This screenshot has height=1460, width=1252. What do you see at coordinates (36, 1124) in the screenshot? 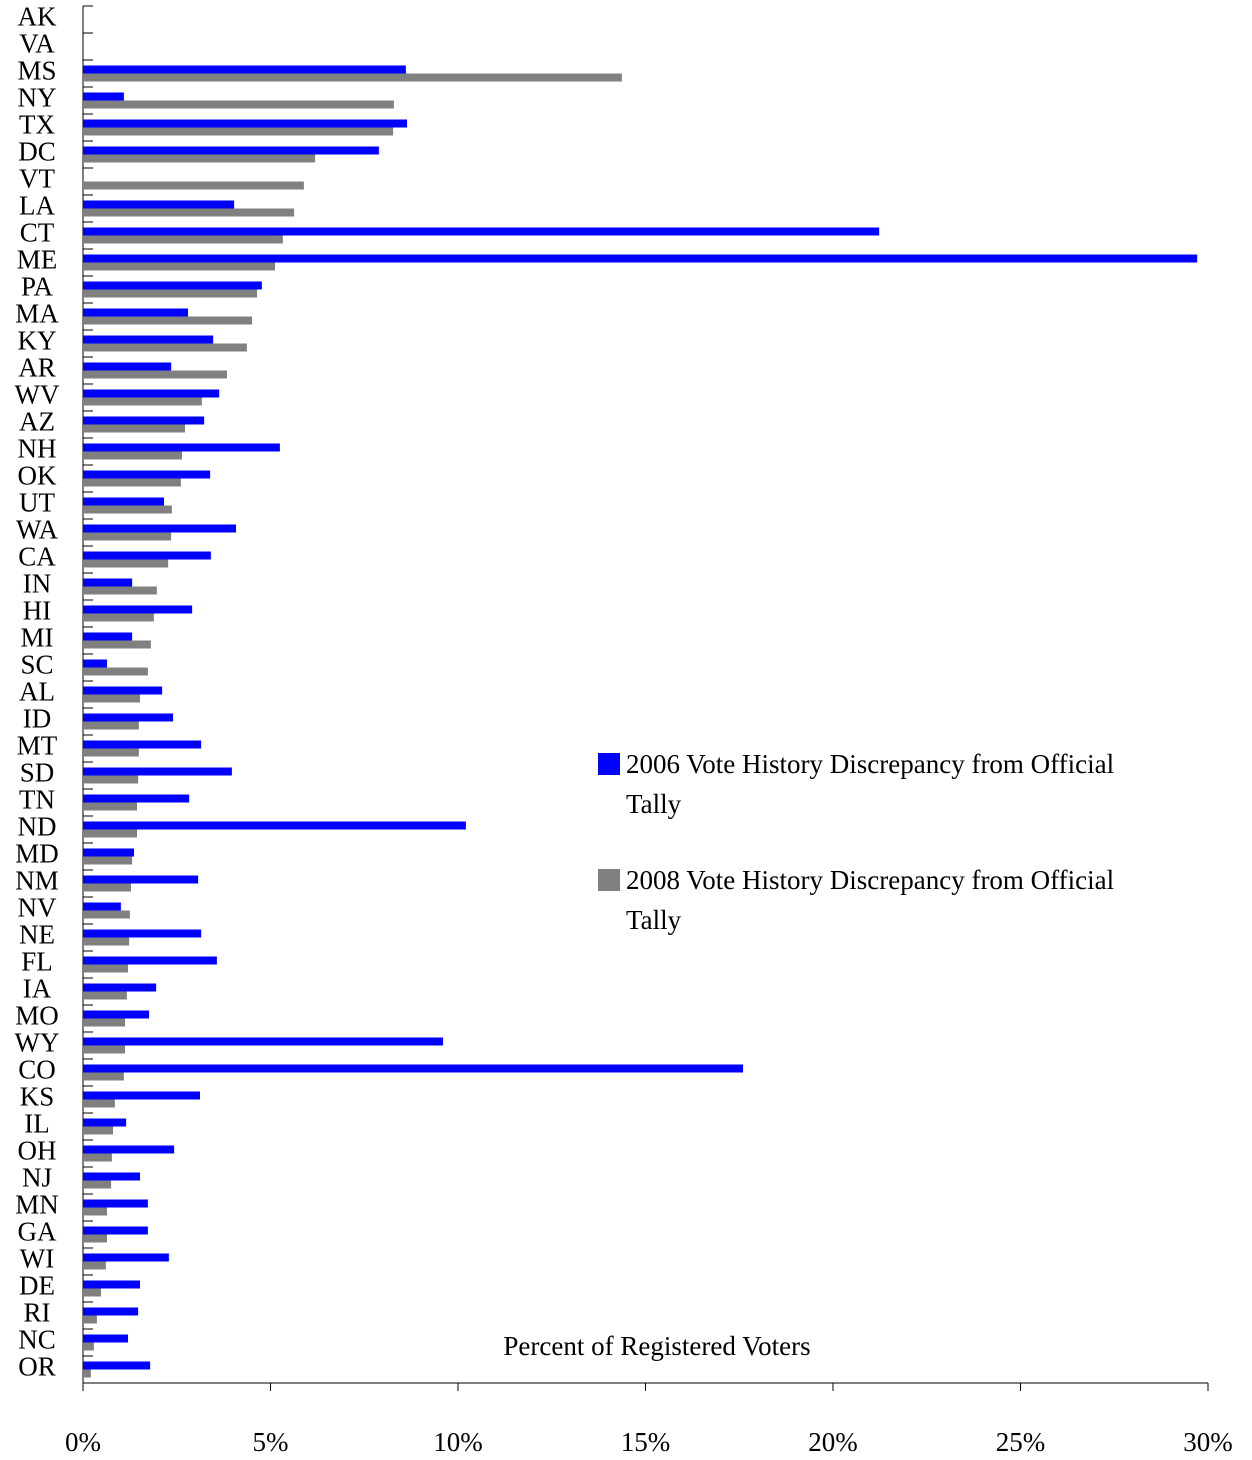
I see `y-tick-label: IL` at bounding box center [36, 1124].